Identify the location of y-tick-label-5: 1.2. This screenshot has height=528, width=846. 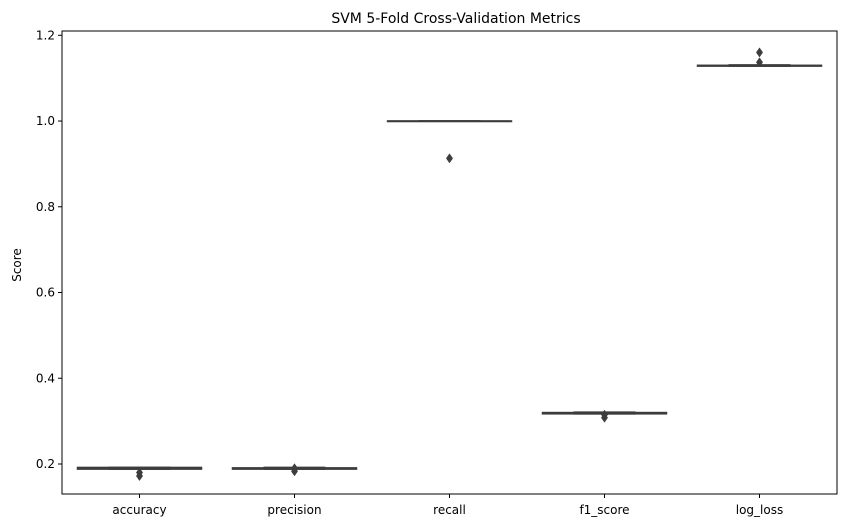
(45, 35).